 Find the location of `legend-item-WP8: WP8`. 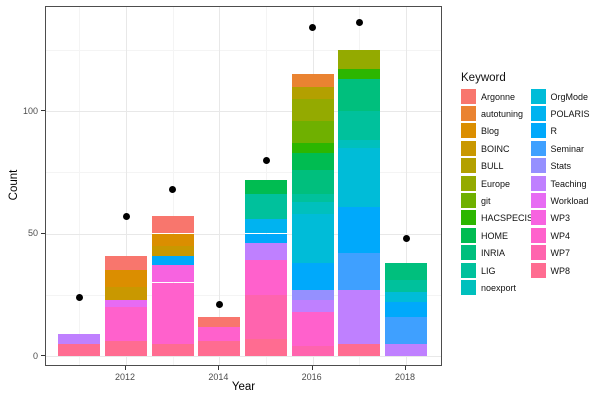

legend-item-WP8: WP8 is located at coordinates (565, 270).